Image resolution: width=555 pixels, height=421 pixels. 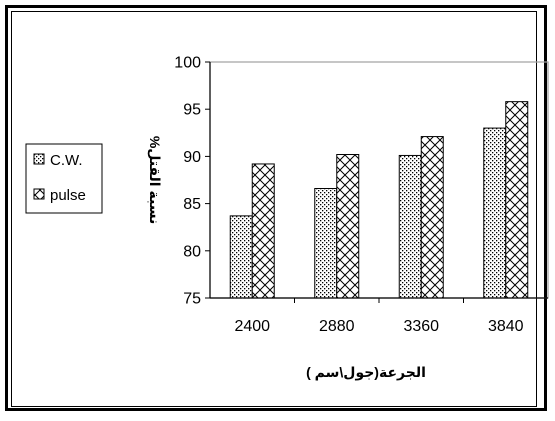 What do you see at coordinates (337, 326) in the screenshot?
I see `x-tick-label: 2880` at bounding box center [337, 326].